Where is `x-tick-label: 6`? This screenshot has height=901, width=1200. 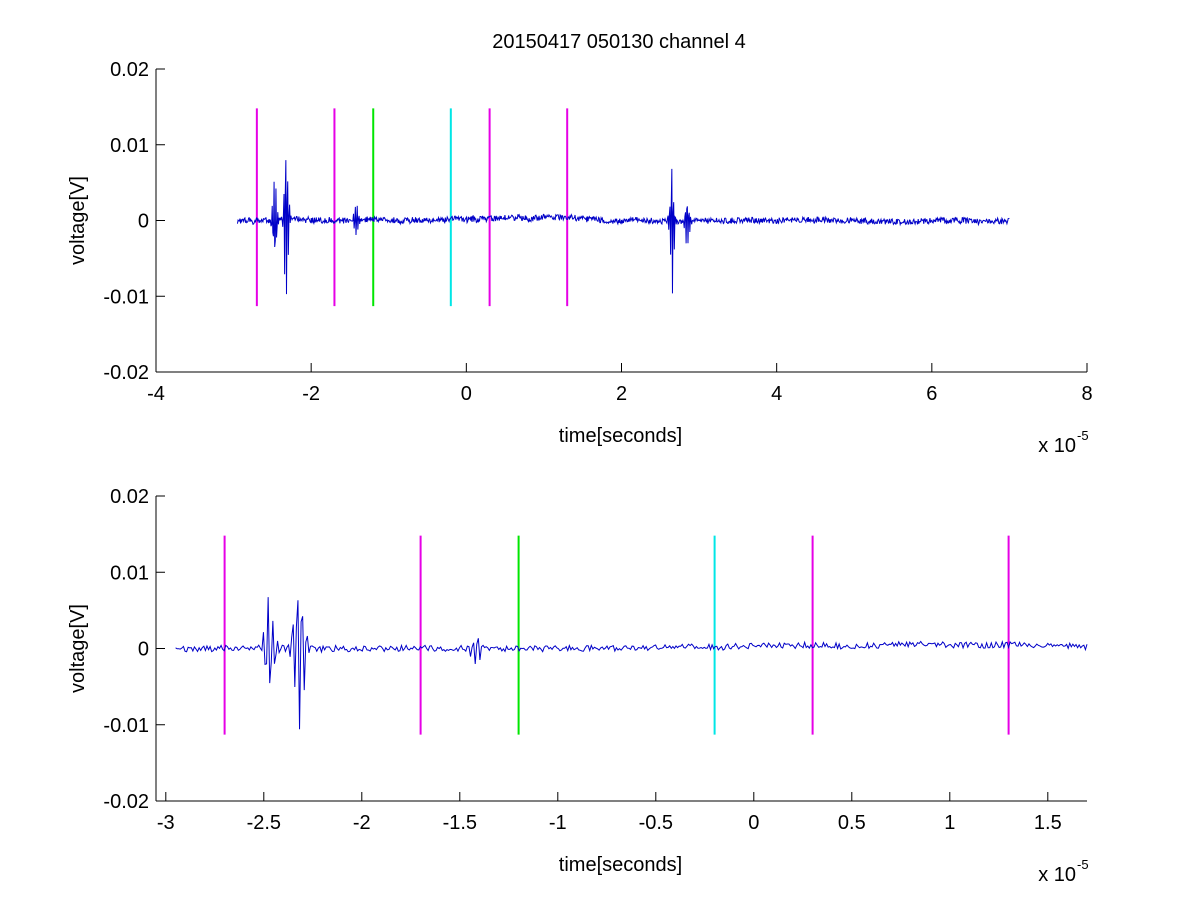 x-tick-label: 6 is located at coordinates (931, 394).